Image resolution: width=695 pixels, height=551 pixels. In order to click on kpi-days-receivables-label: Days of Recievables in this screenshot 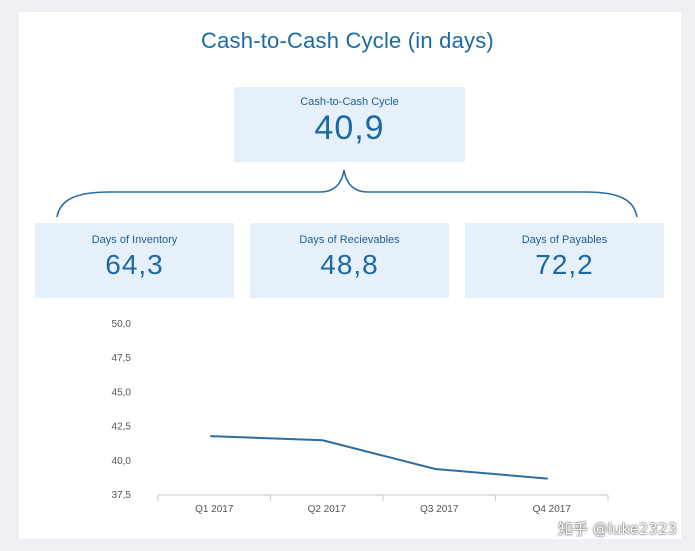, I will do `click(349, 240)`.